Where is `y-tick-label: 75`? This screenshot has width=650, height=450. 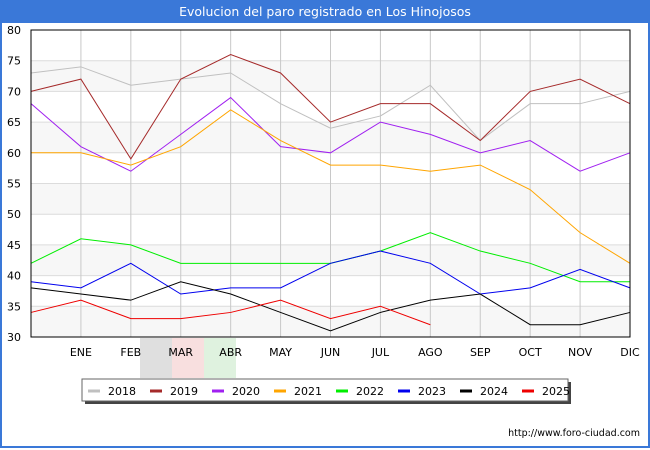
y-tick-label: 75 is located at coordinates (14, 61).